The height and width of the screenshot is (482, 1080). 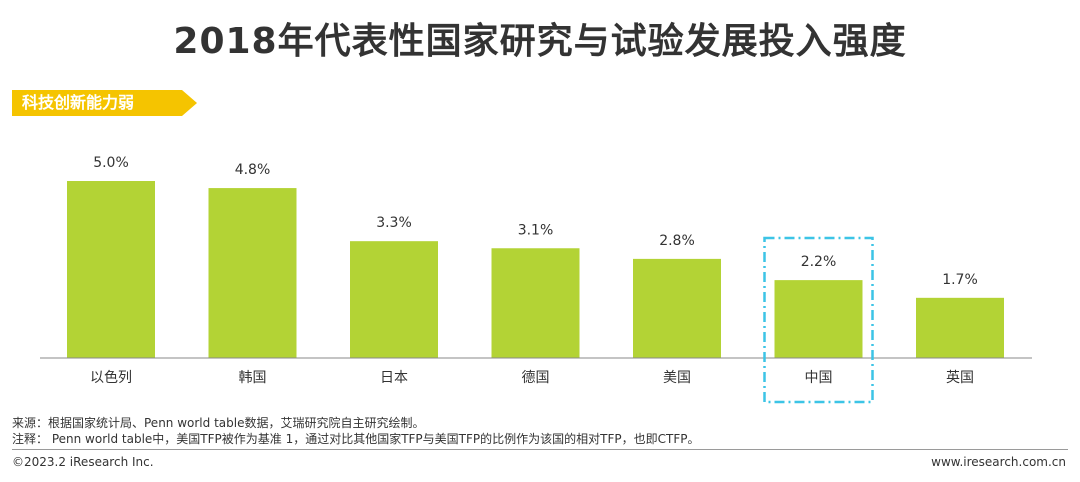 What do you see at coordinates (536, 230) in the screenshot?
I see `bar-value-label: 3.1%` at bounding box center [536, 230].